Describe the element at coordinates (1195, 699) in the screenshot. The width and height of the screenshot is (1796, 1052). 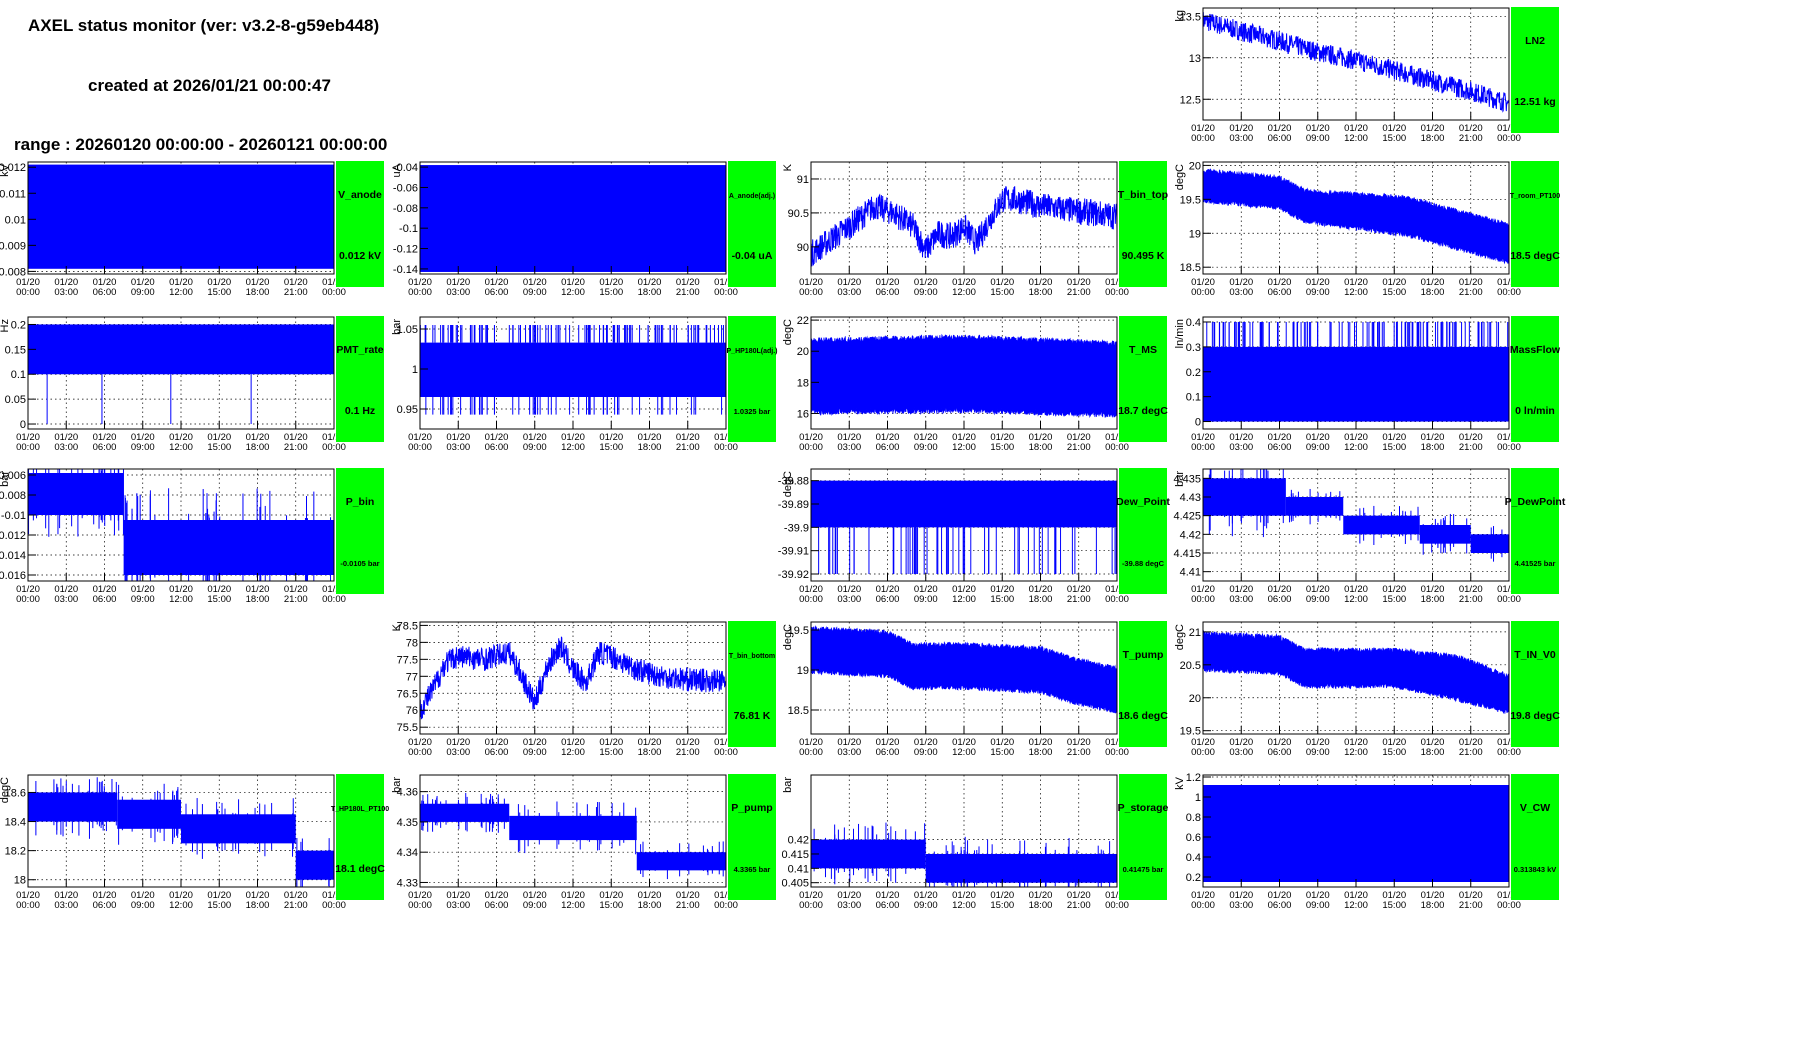
I see `y-tick-label: 20` at that location.